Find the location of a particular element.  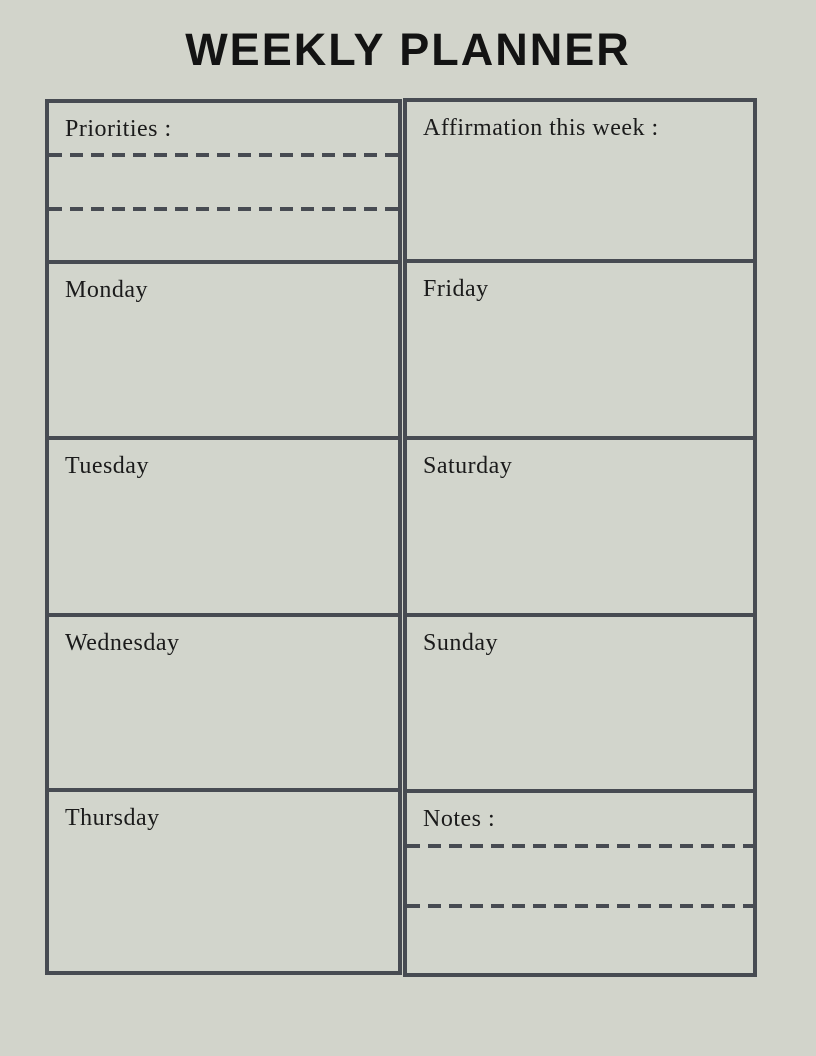

affirmation-label: Affirmation this week : is located at coordinates (541, 128).